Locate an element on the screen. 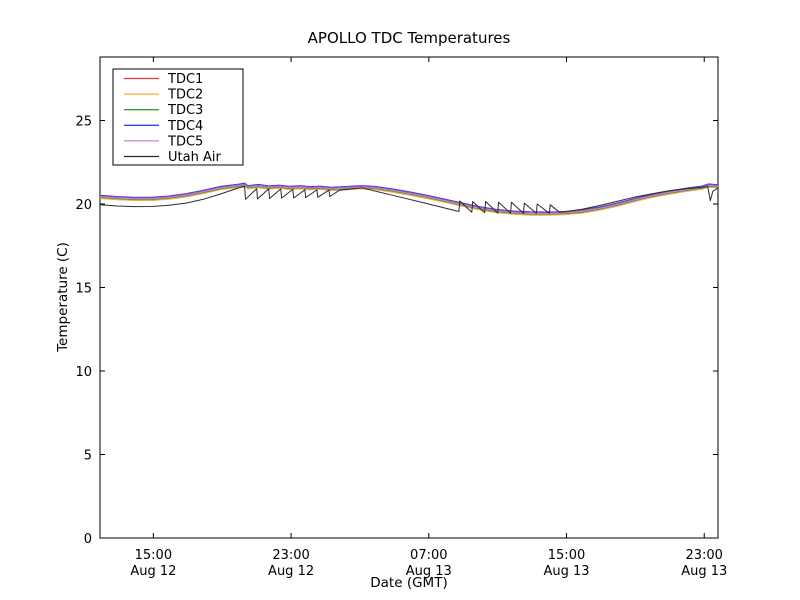  y-tick-label: 10 is located at coordinates (83, 372).